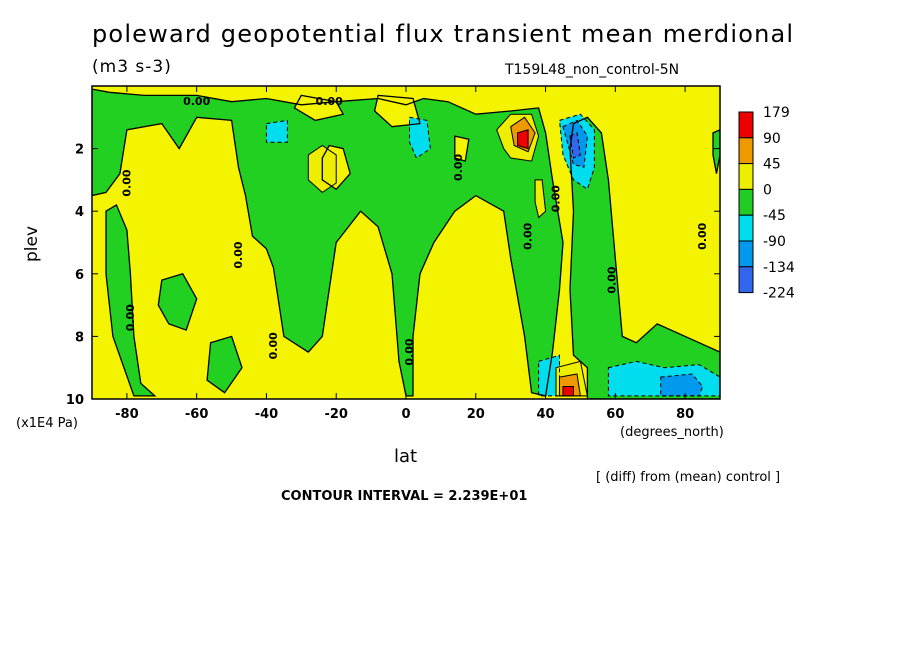  What do you see at coordinates (197, 414) in the screenshot?
I see `x-tick-label: -60` at bounding box center [197, 414].